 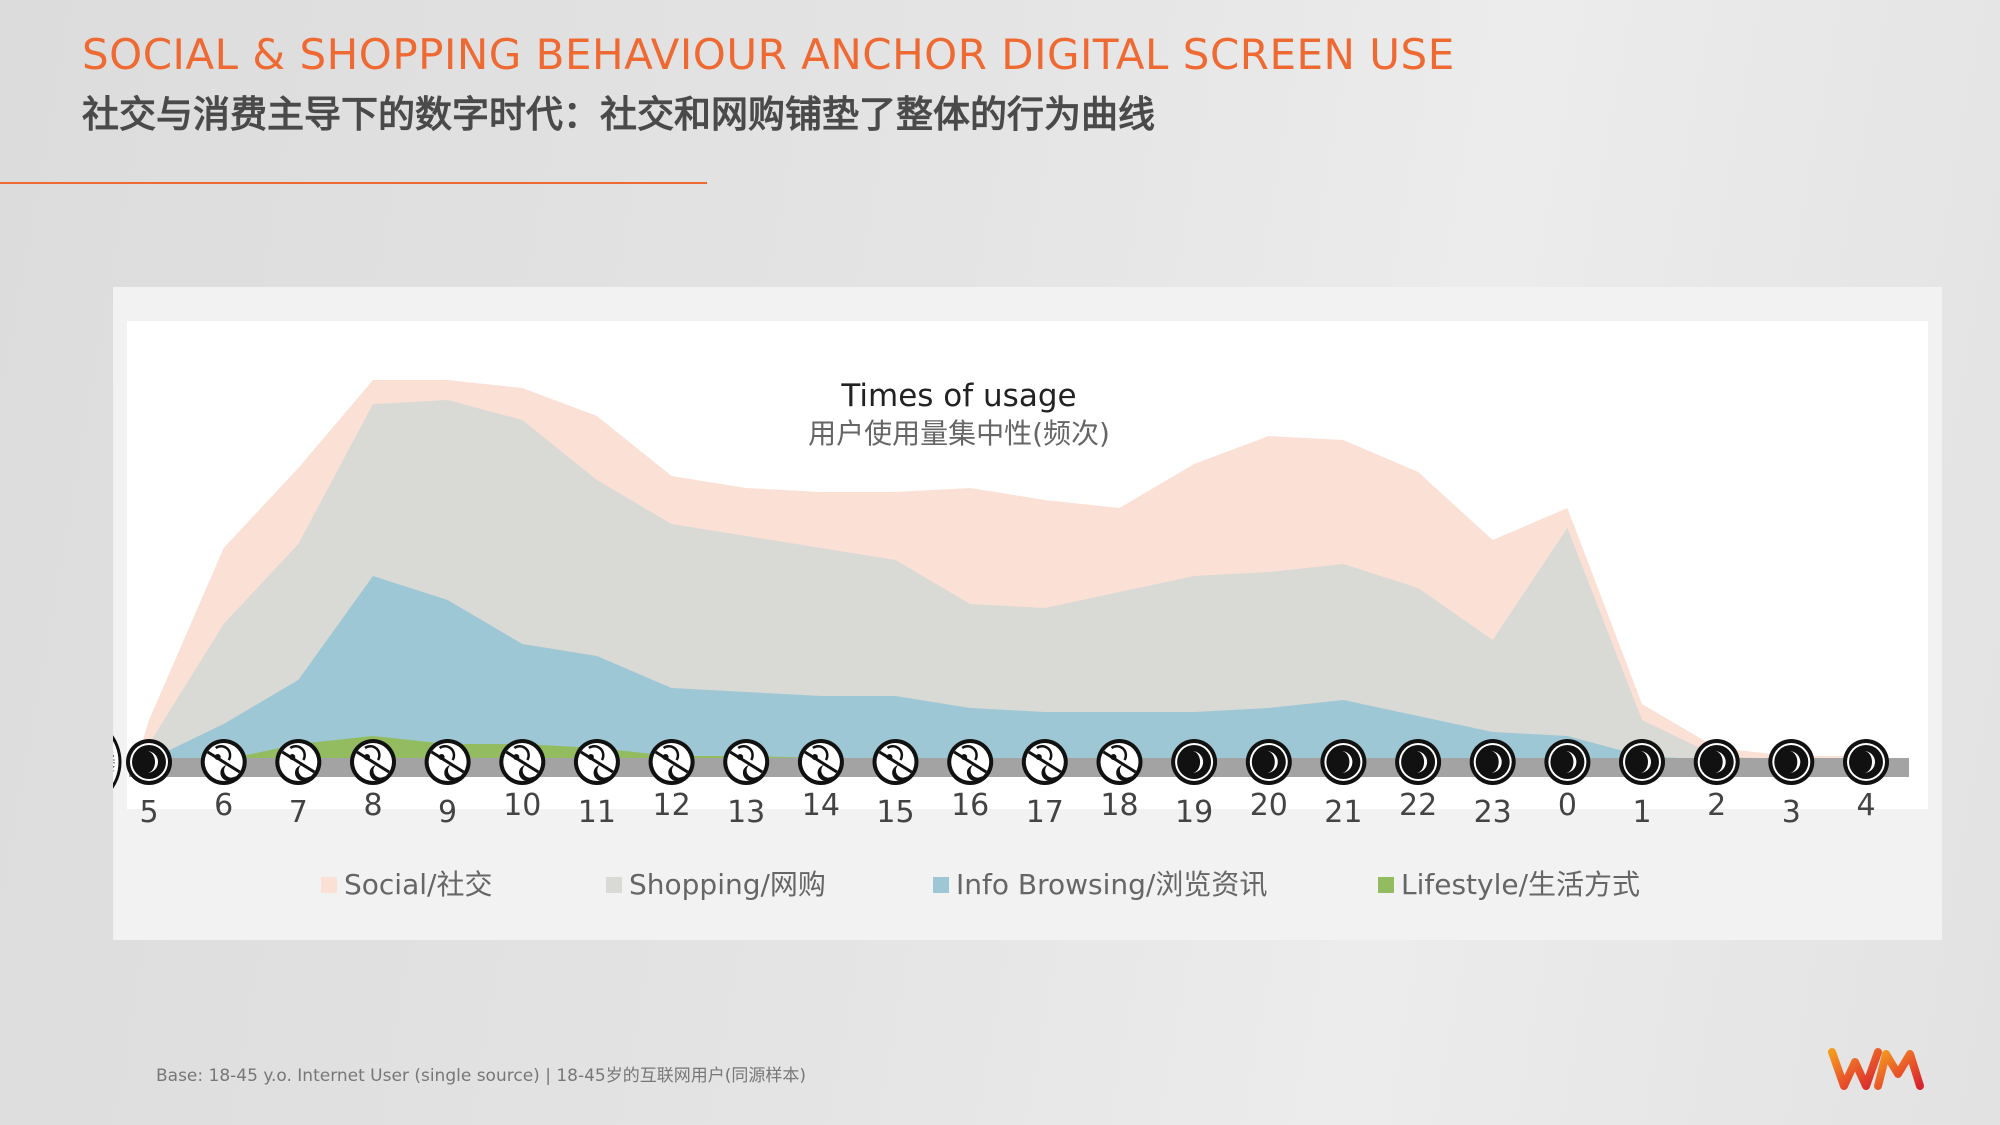 I want to click on x-tick-16: 16, so click(x=970, y=805).